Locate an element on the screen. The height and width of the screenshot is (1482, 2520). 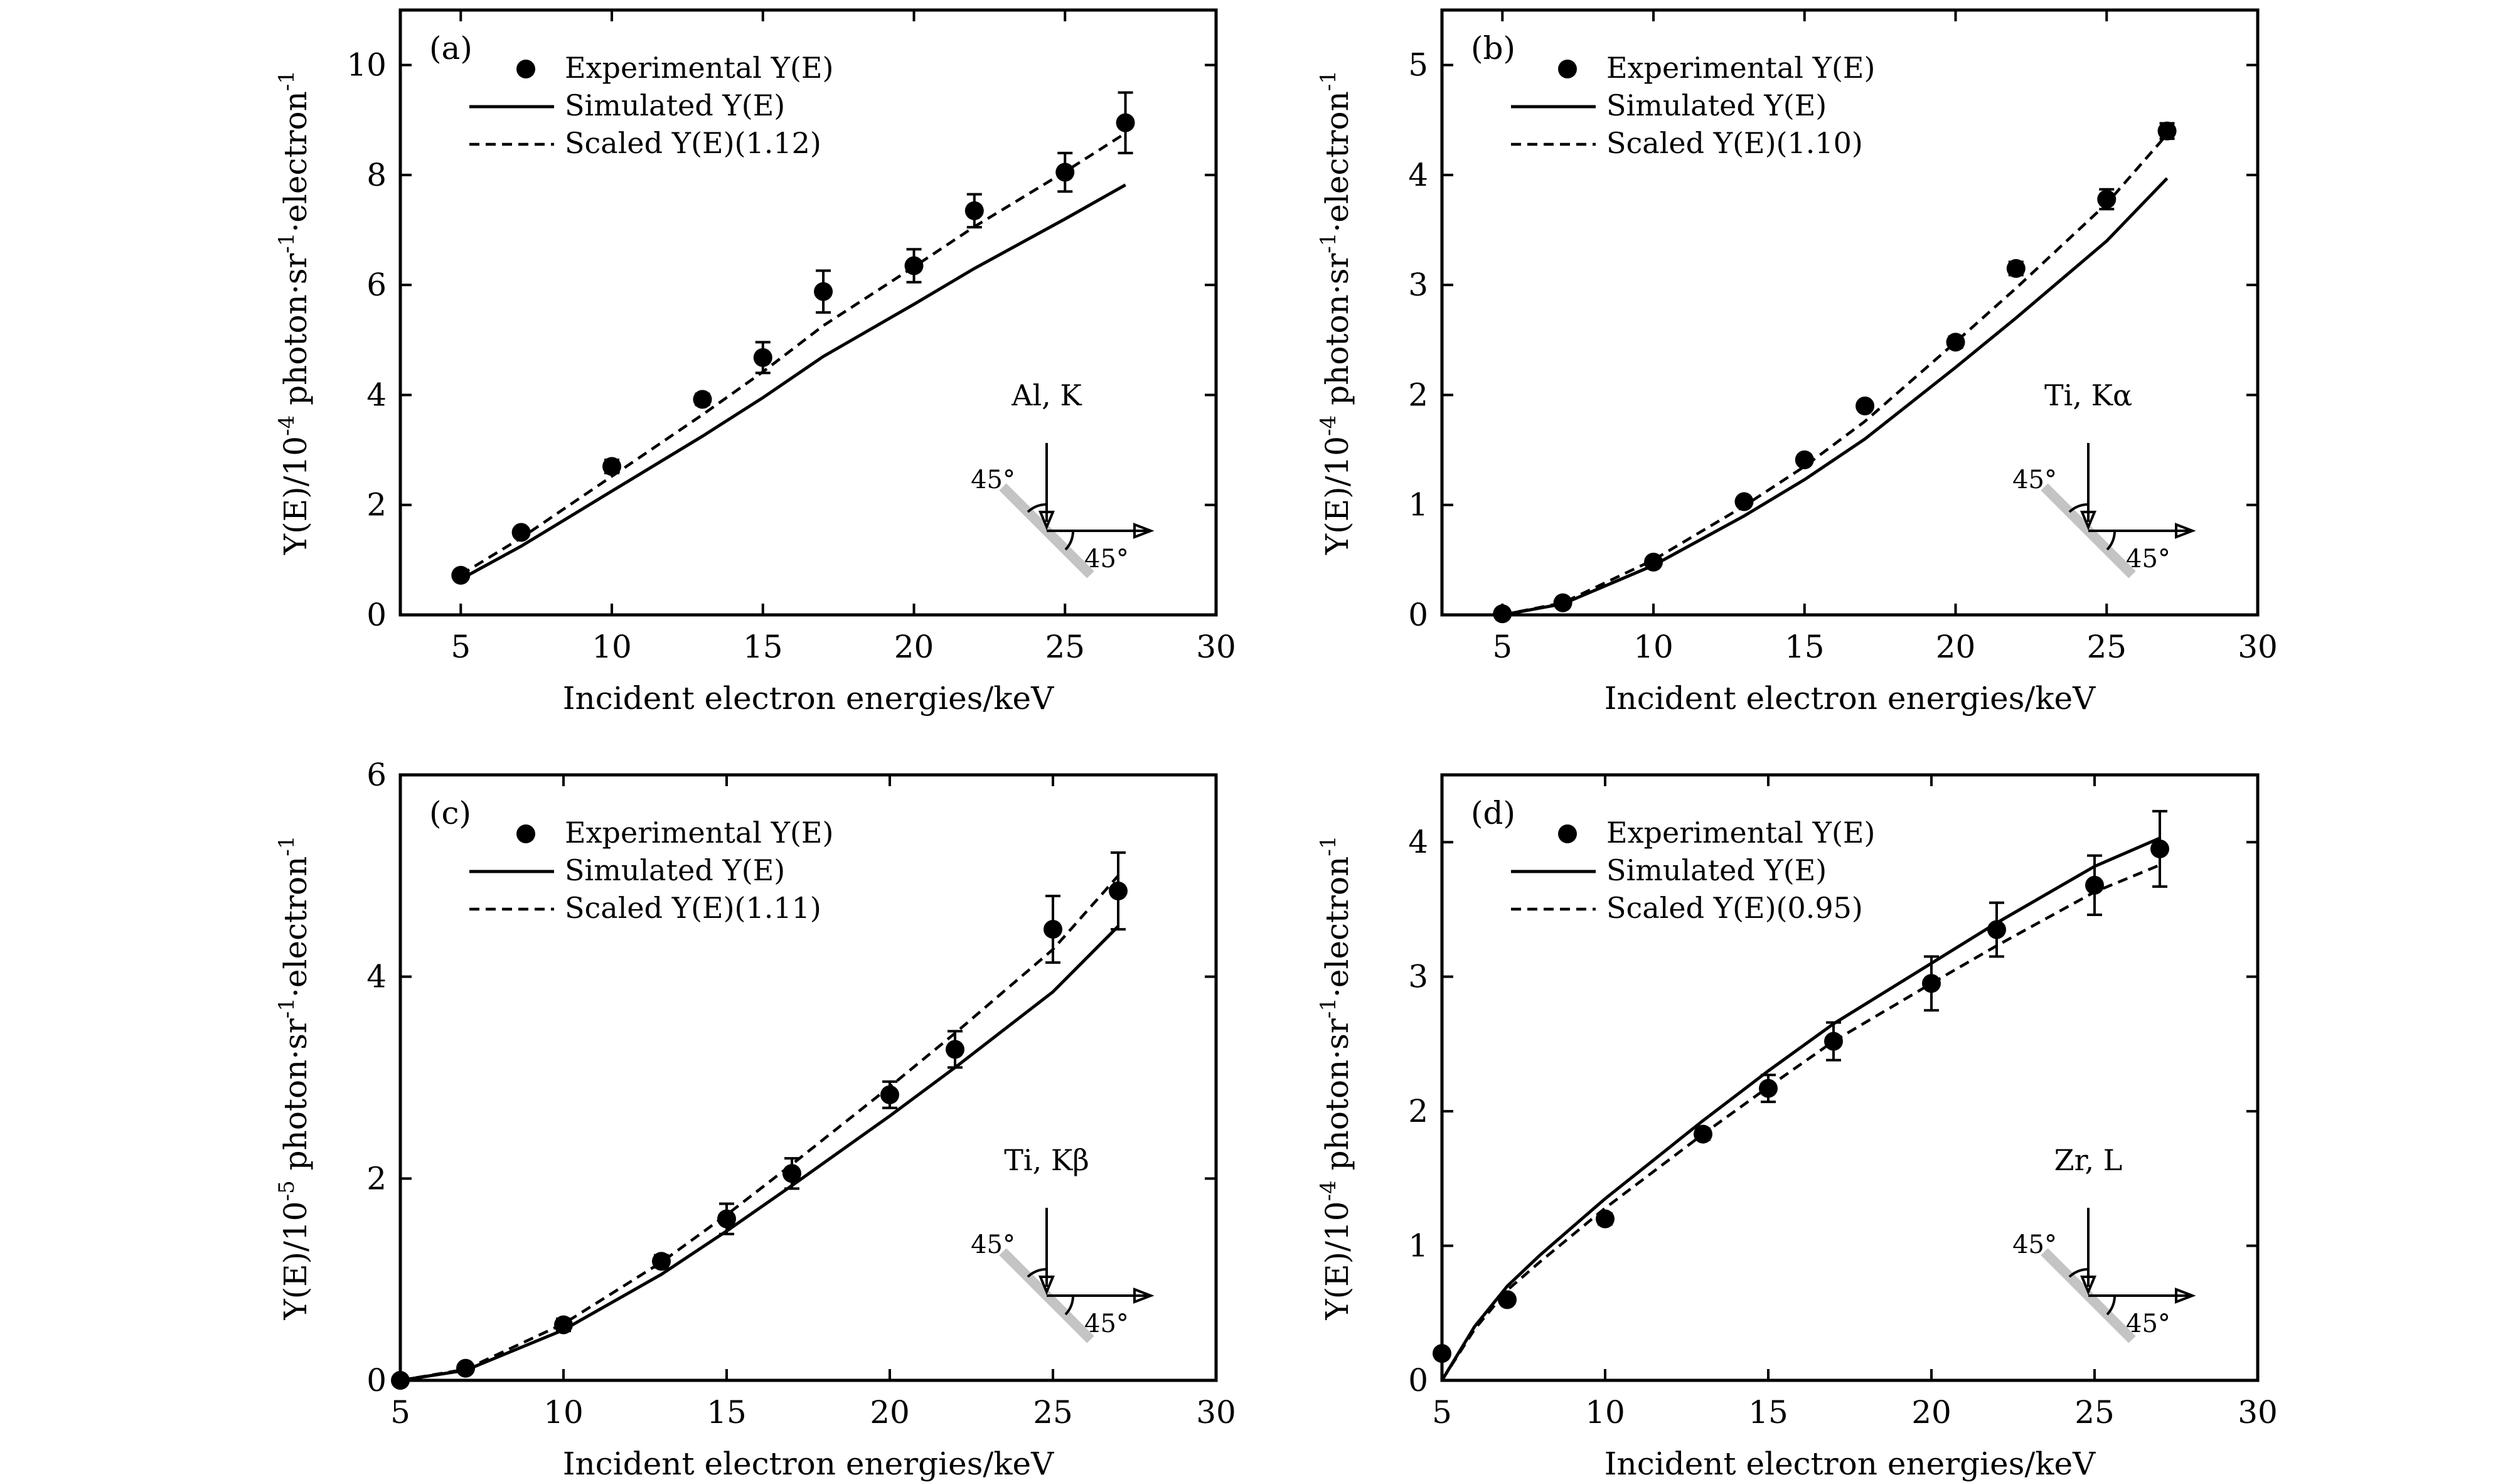
element-annotation: Ti, Kβ is located at coordinates (1046, 1160).